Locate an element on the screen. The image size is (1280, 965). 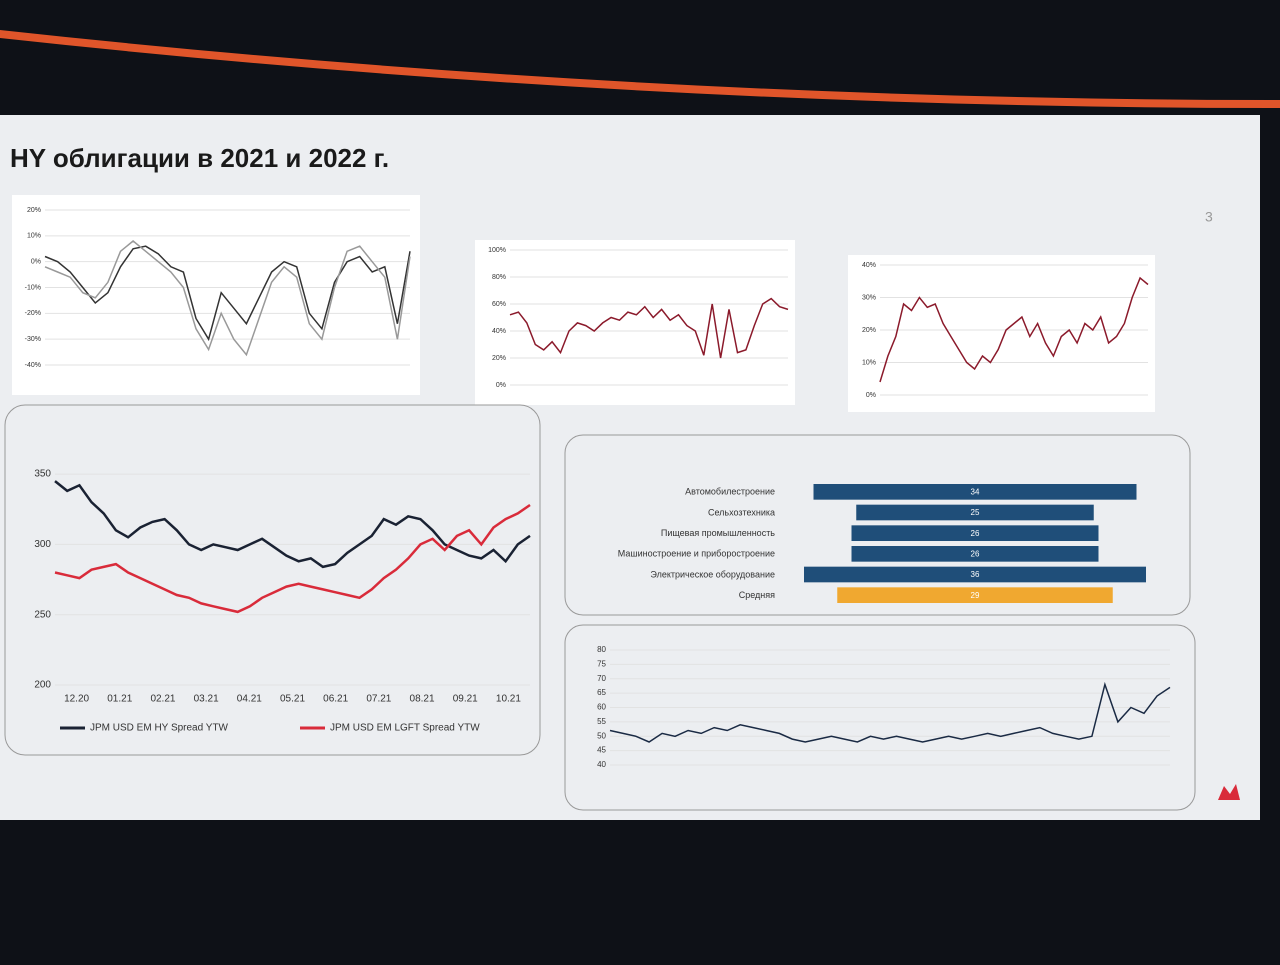
slide-title: HY облигации в 2021 и 2022 г. is located at coordinates (199, 158).